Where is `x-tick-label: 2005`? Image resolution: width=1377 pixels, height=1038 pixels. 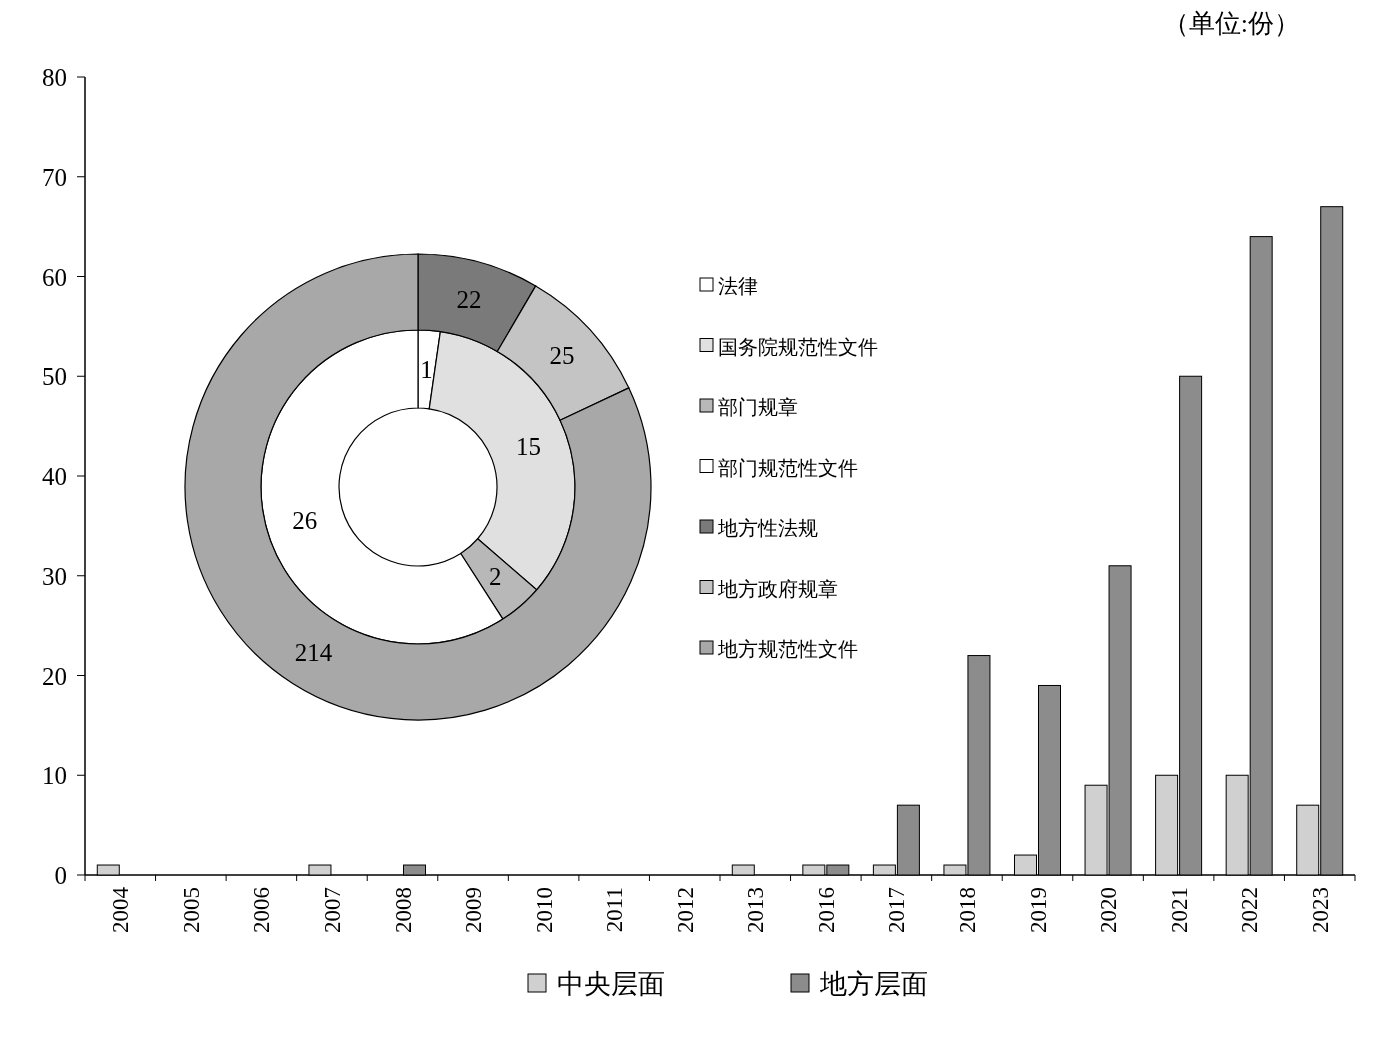
x-tick-label: 2005 is located at coordinates (191, 910).